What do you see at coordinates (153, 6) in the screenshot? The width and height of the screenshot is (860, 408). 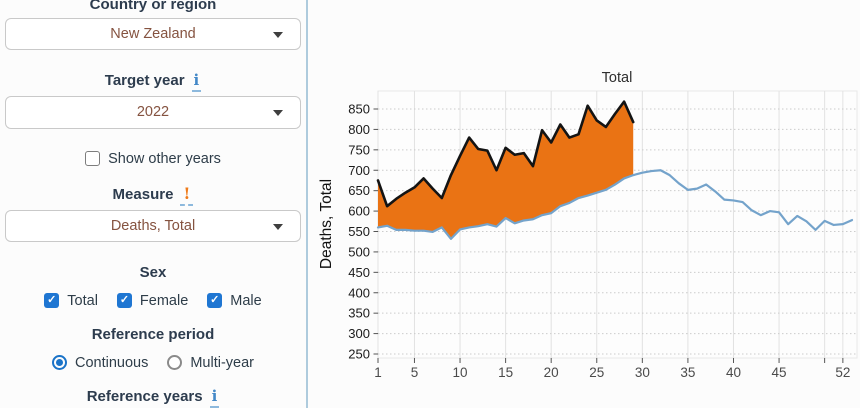 I see `country-label: Country or region` at bounding box center [153, 6].